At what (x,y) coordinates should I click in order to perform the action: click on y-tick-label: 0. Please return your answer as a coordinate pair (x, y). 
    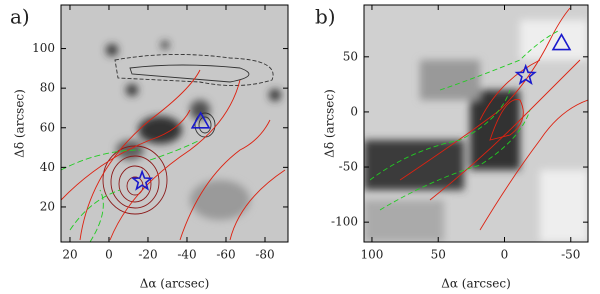
    Looking at the image, I should click on (354, 111).